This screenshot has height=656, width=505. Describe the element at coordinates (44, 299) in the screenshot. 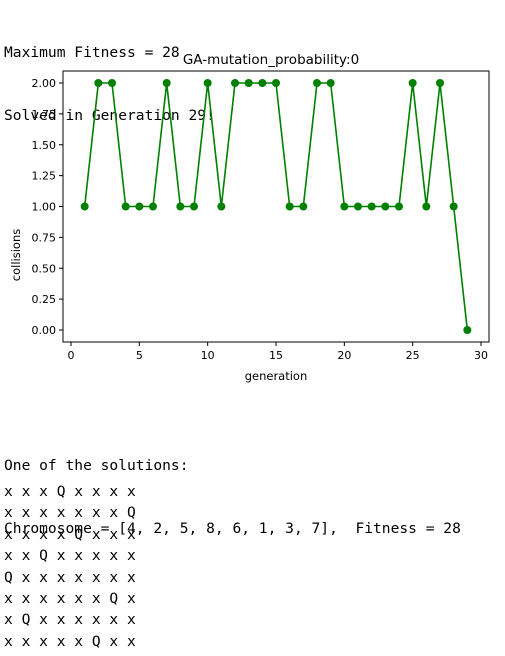

I see `y-tick-label: 0.25` at that location.